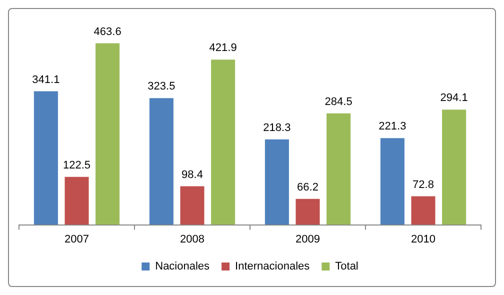 The height and width of the screenshot is (295, 504). I want to click on data-label: 122.5, so click(76, 165).